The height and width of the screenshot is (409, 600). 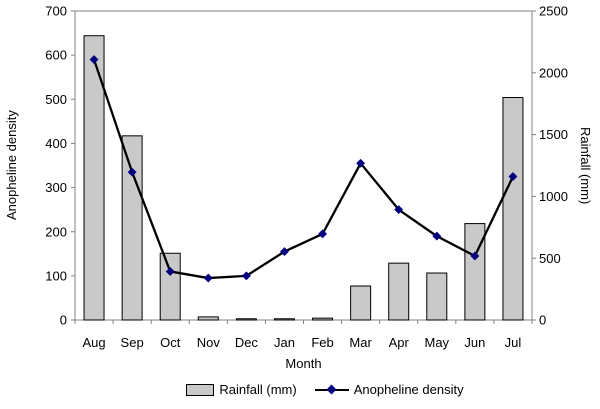 I want to click on right-axis-tick-label: 500, so click(x=550, y=258).